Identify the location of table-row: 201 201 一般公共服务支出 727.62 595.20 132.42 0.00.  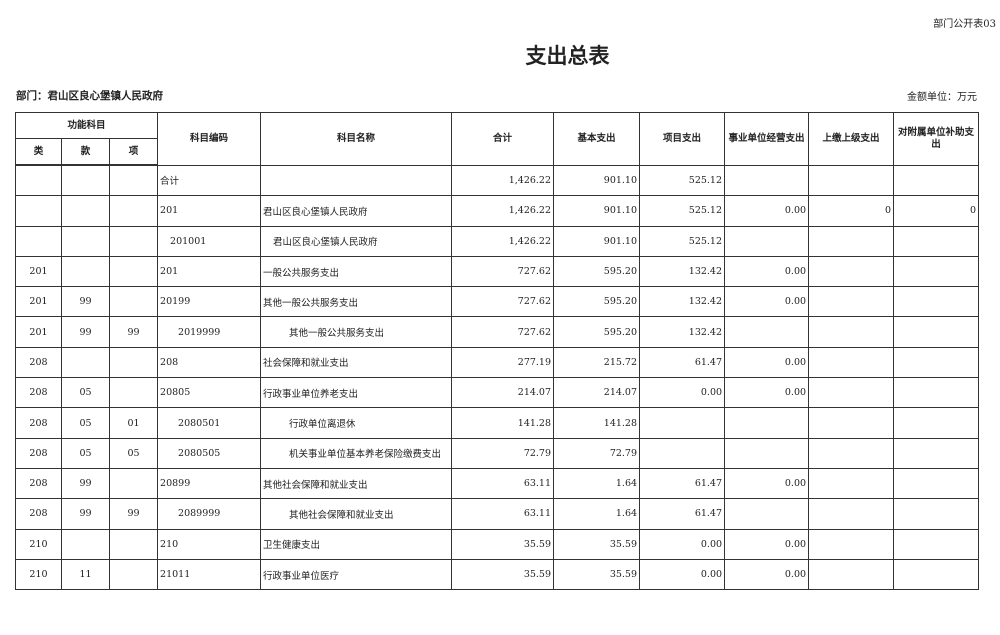
(497, 271).